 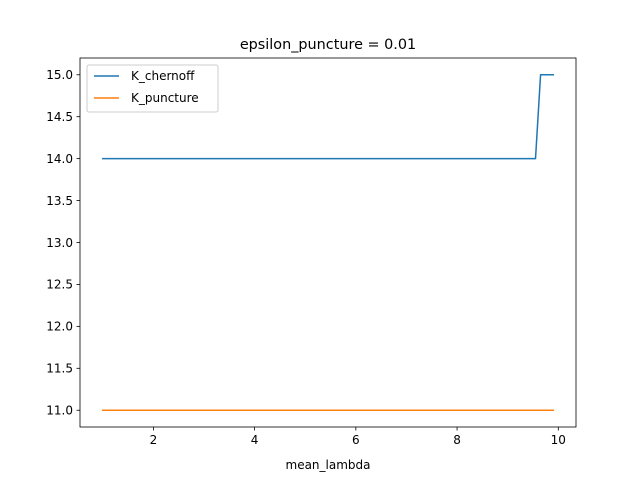 I want to click on x-tick-label: 4, so click(x=255, y=440).